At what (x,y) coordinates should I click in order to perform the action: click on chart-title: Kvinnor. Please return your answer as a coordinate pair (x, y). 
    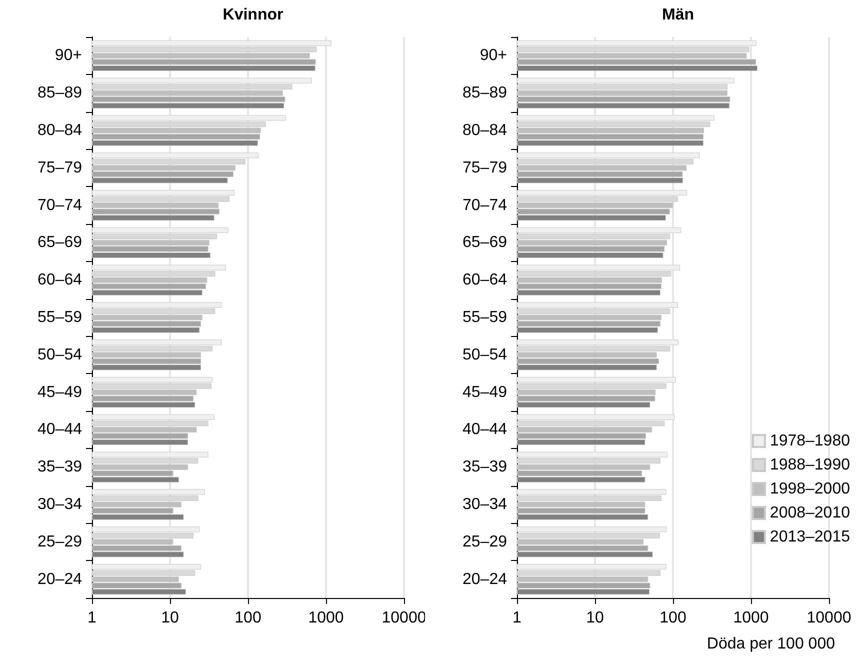
    Looking at the image, I should click on (253, 15).